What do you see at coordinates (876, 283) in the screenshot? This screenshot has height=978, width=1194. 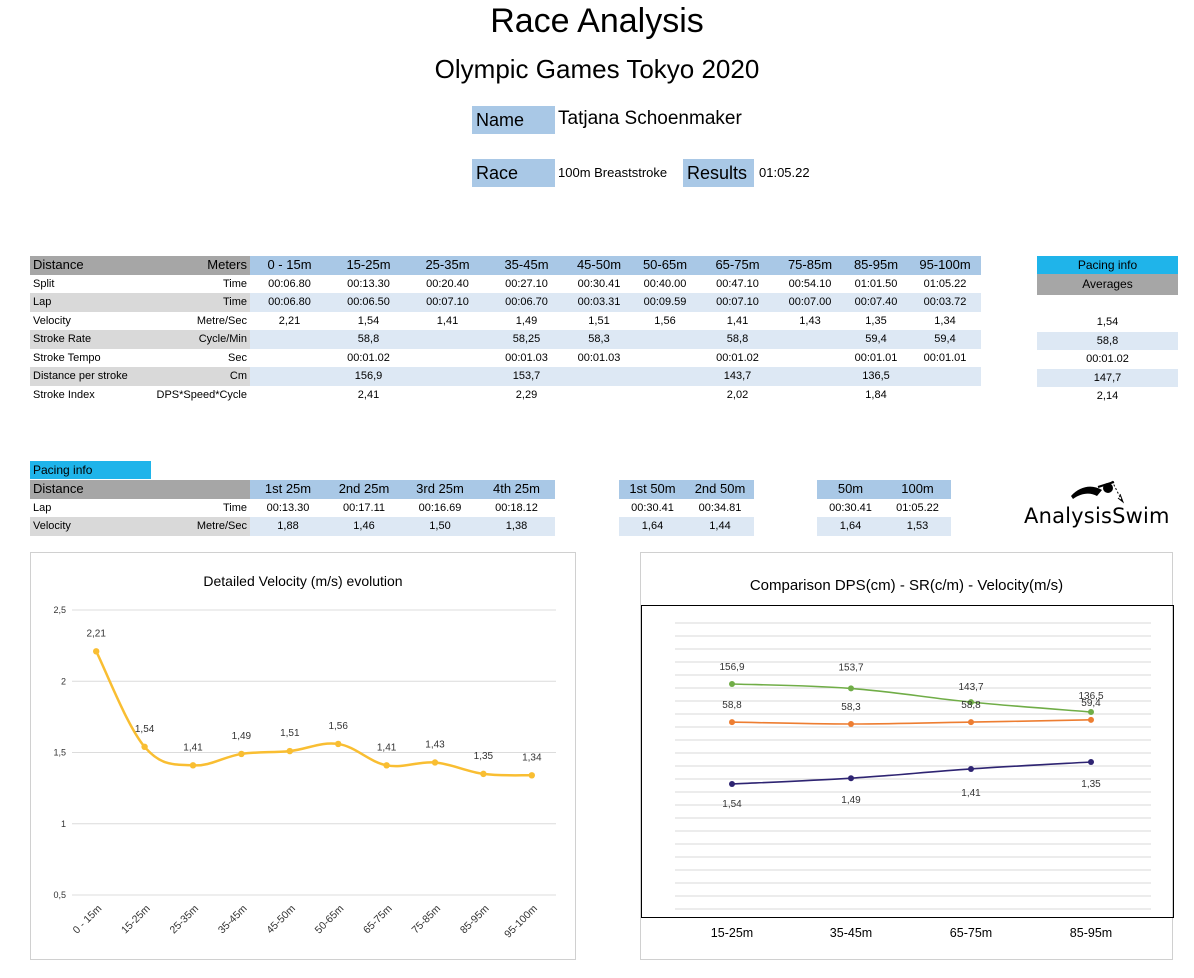 I see `table-cell: 01:01.50` at bounding box center [876, 283].